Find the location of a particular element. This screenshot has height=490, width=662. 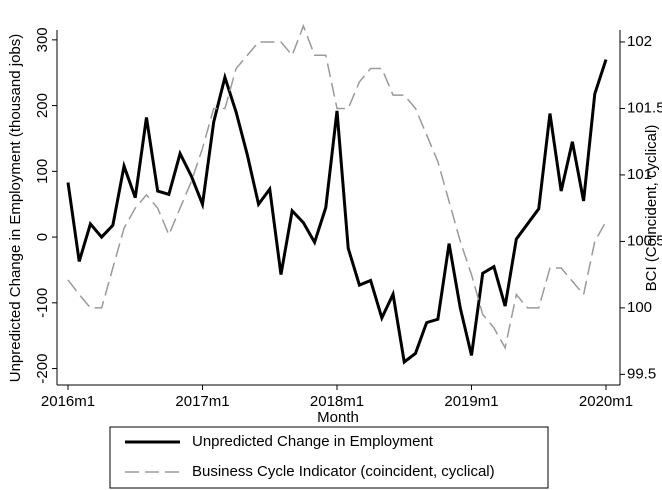

x-tick-label: 2017m1 is located at coordinates (202, 401).